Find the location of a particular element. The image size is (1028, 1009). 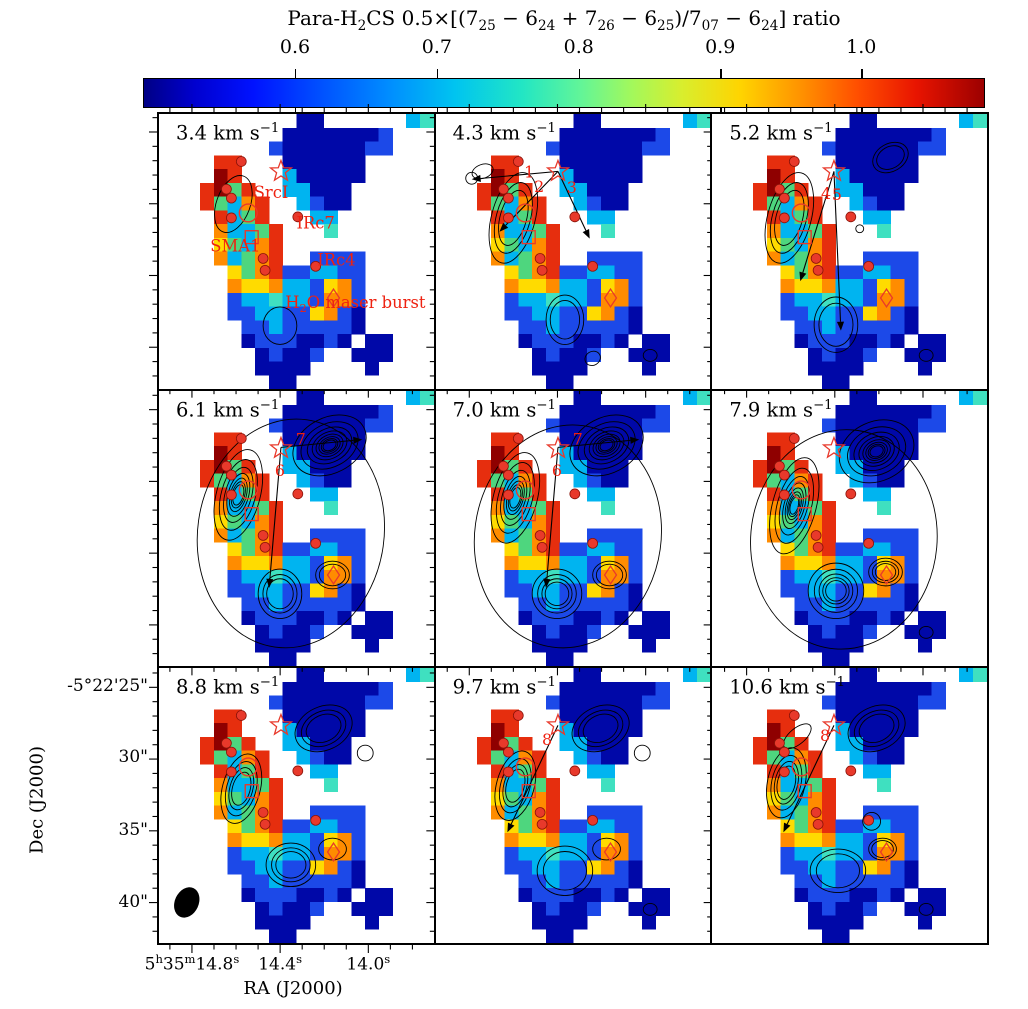

source-name-label: IRc7 is located at coordinates (316, 223).